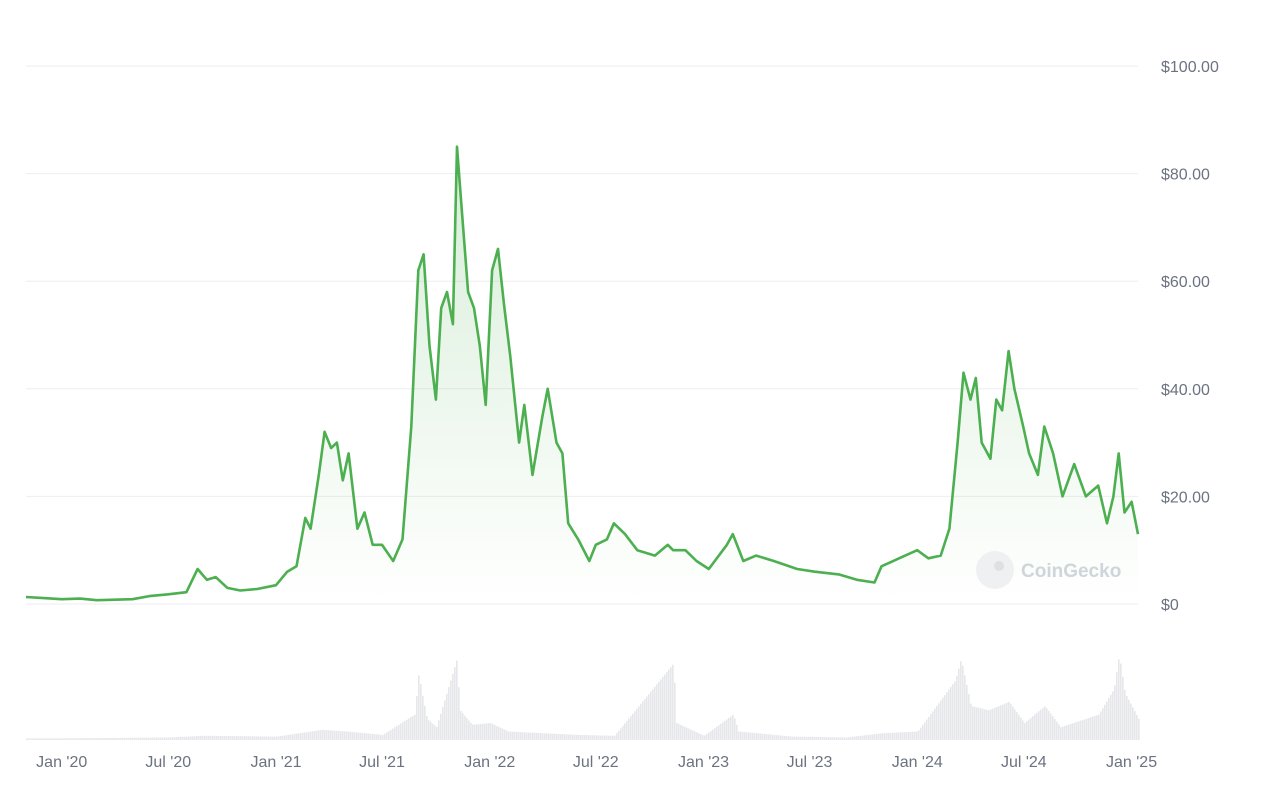  What do you see at coordinates (1185, 497) in the screenshot?
I see `y-tick-label: $20.00` at bounding box center [1185, 497].